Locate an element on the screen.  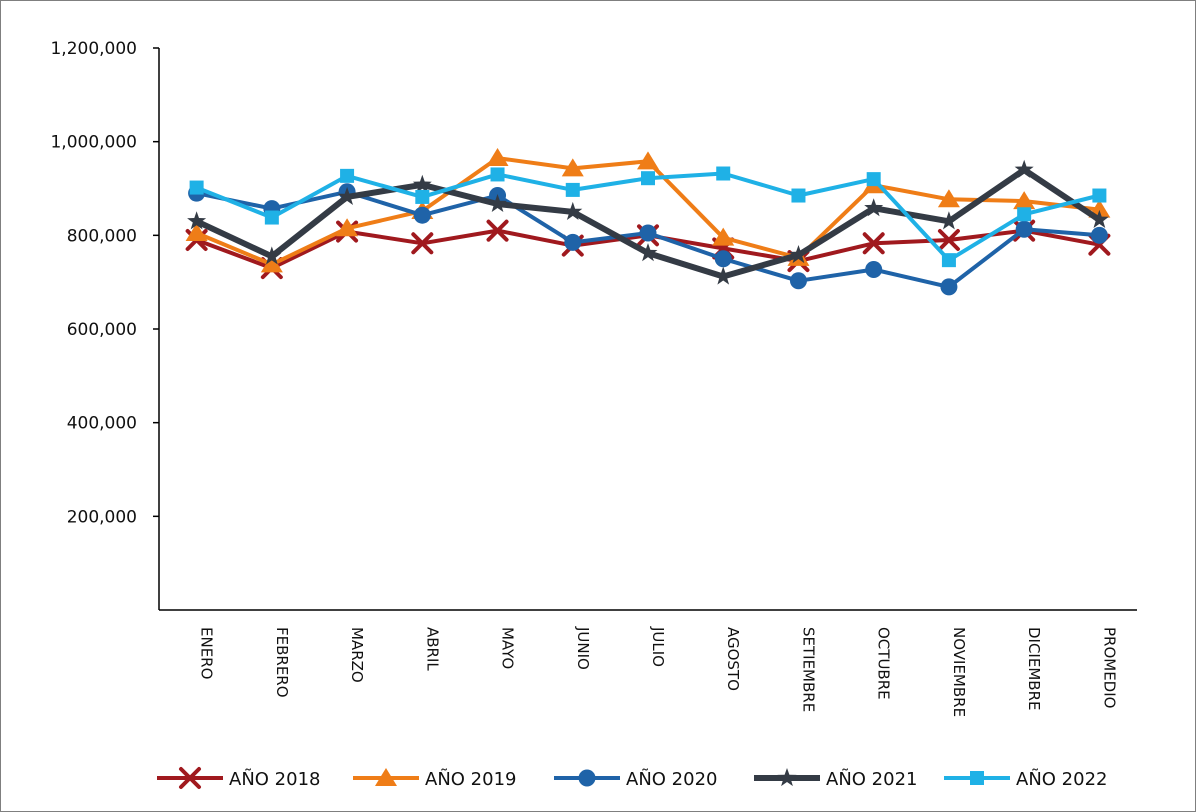
legend-marker-triangle is located at coordinates (386, 777).